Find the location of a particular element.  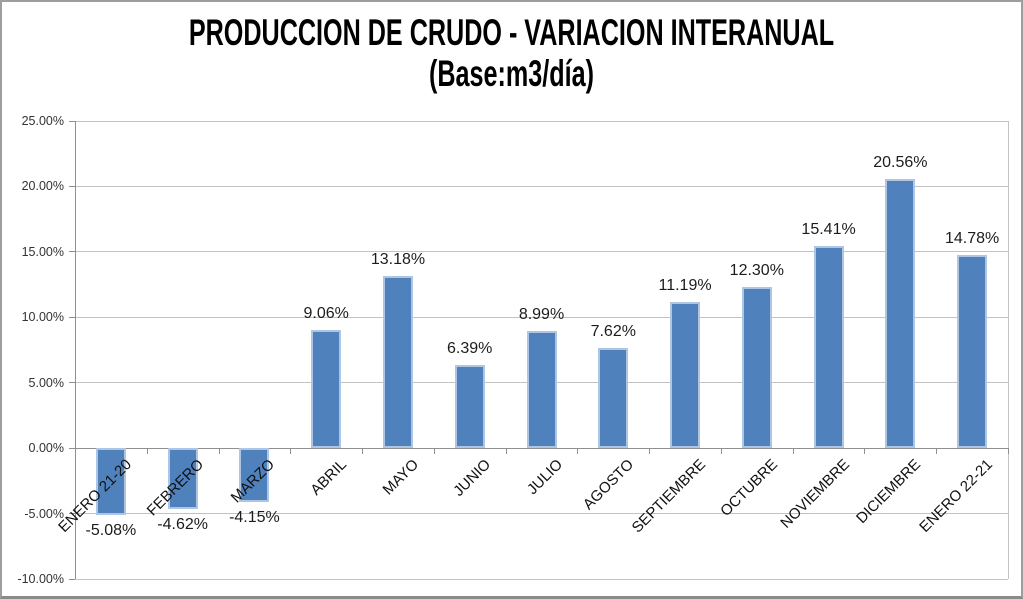

bar-data-label: 11.19% is located at coordinates (685, 285).